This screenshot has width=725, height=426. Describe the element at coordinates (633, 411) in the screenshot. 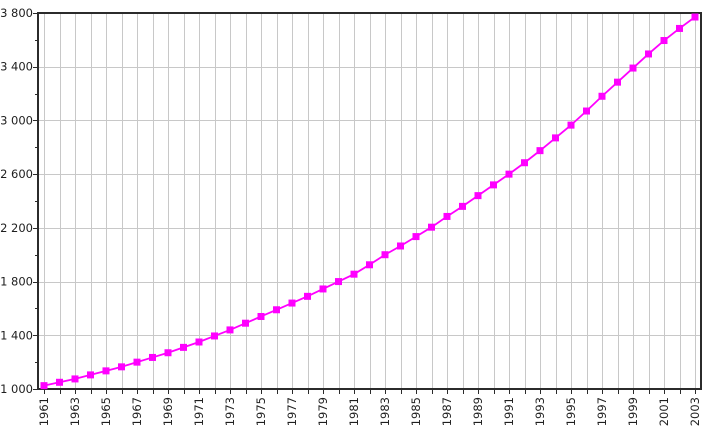

I see `x-tick-label: 1999` at that location.